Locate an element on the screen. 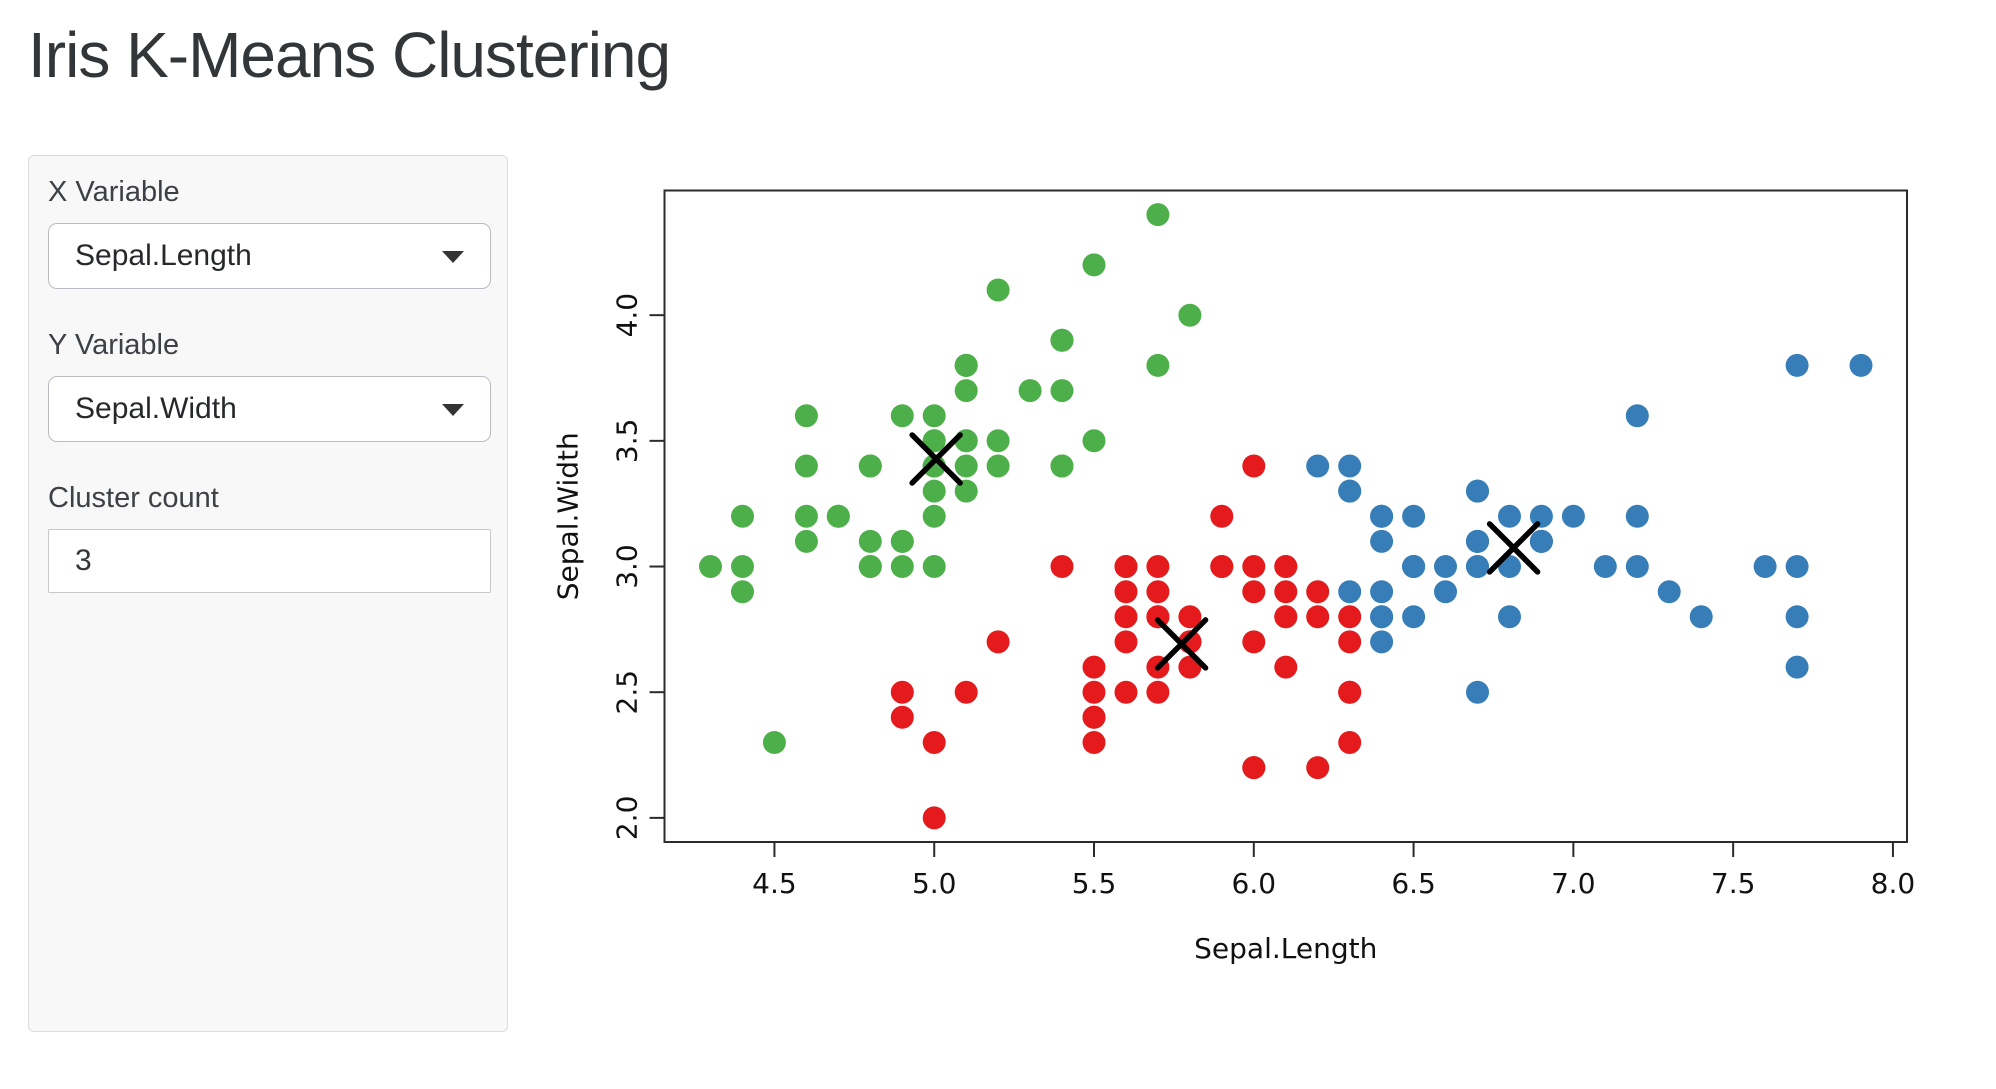 The height and width of the screenshot is (1089, 1996). x-variable-selected-value: Sepal.Length is located at coordinates (163, 255).